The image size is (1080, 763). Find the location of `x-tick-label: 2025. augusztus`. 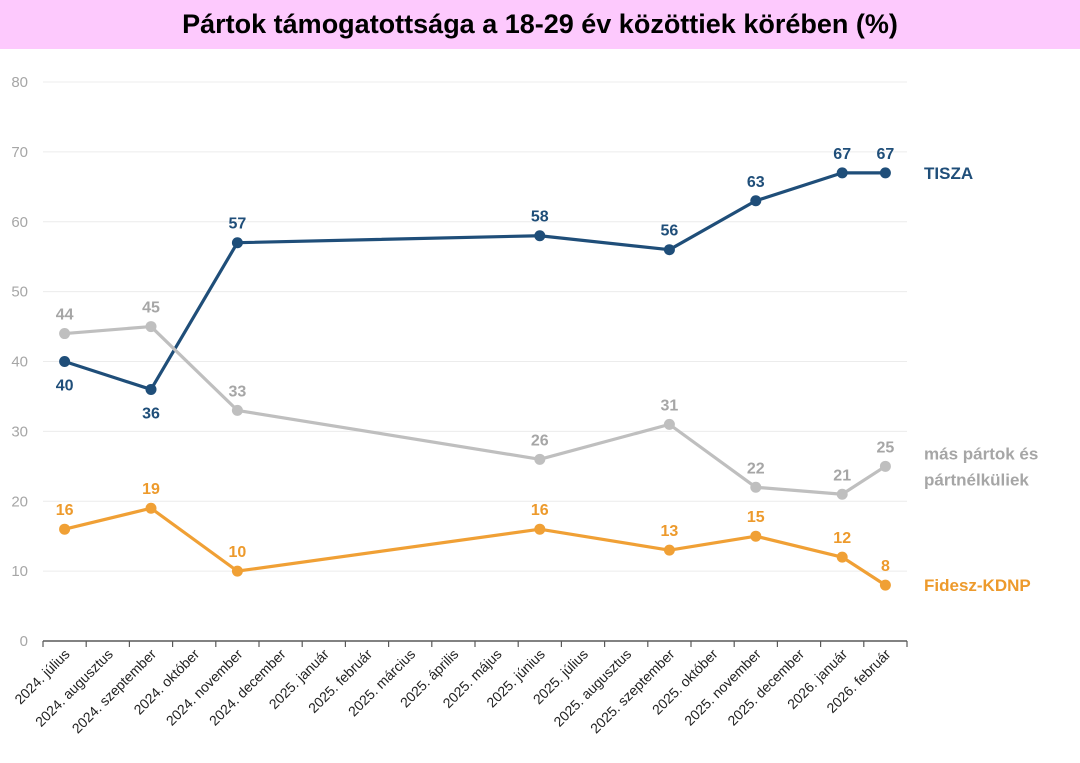

x-tick-label: 2025. augusztus is located at coordinates (592, 688).